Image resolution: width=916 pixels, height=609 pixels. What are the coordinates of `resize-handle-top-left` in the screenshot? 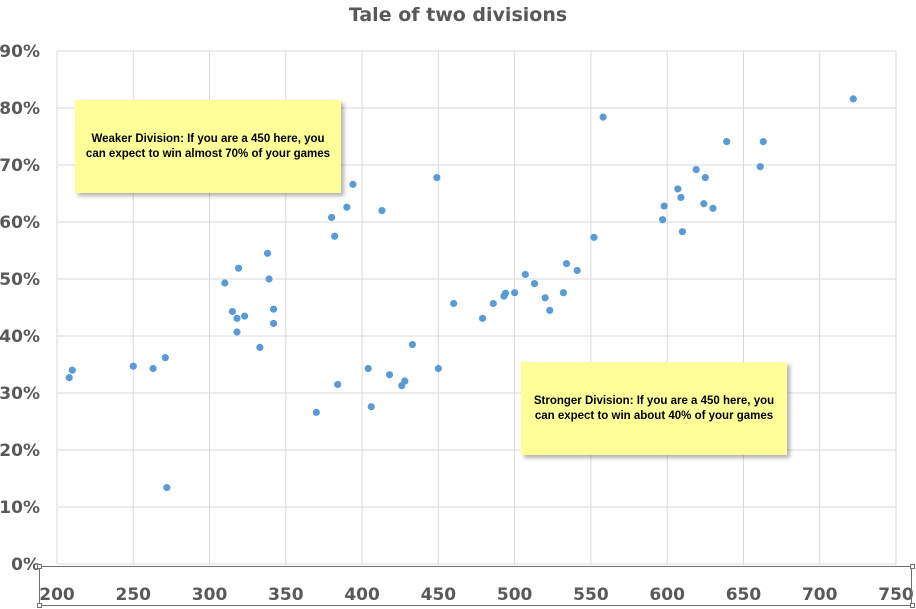 It's located at (39, 566).